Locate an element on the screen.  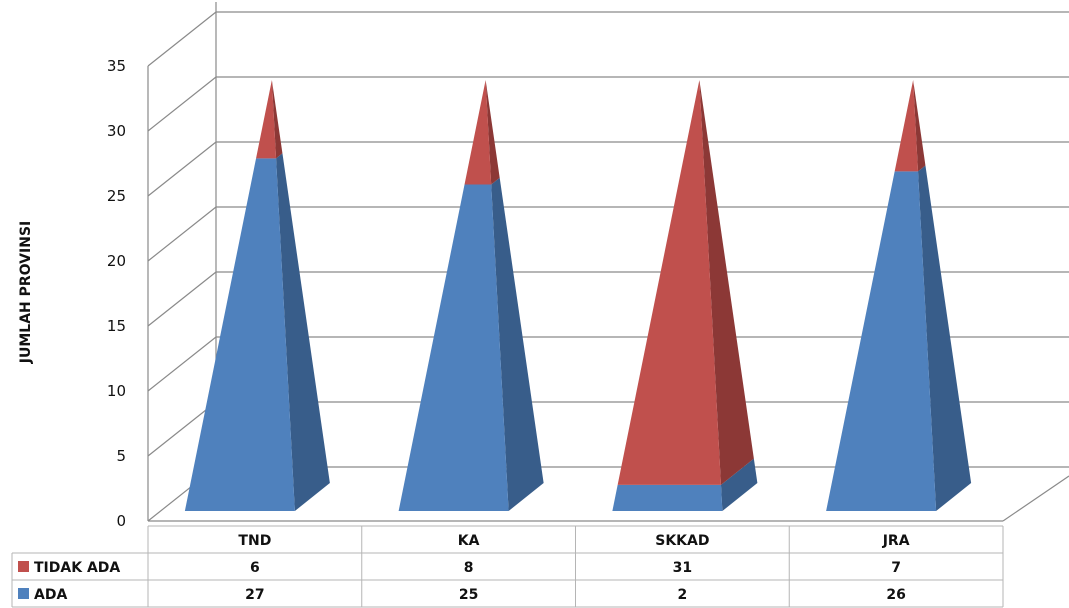
legend-label: TIDAK ADA is located at coordinates (77, 568).